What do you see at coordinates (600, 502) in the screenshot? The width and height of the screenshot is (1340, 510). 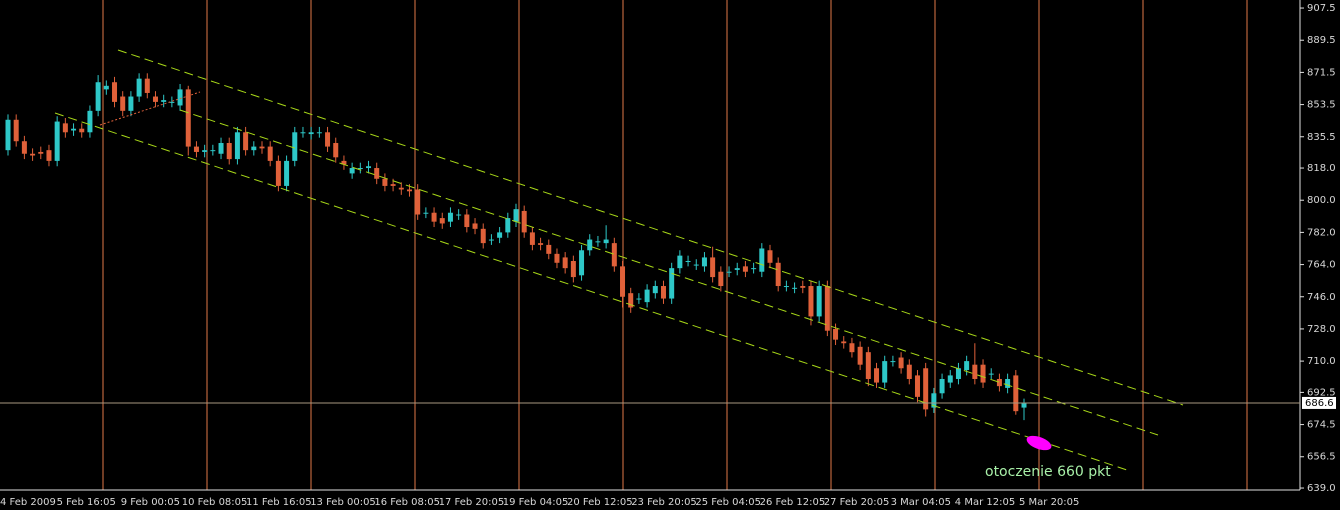 I see `x-tick-label: 20 Feb 12:05` at bounding box center [600, 502].